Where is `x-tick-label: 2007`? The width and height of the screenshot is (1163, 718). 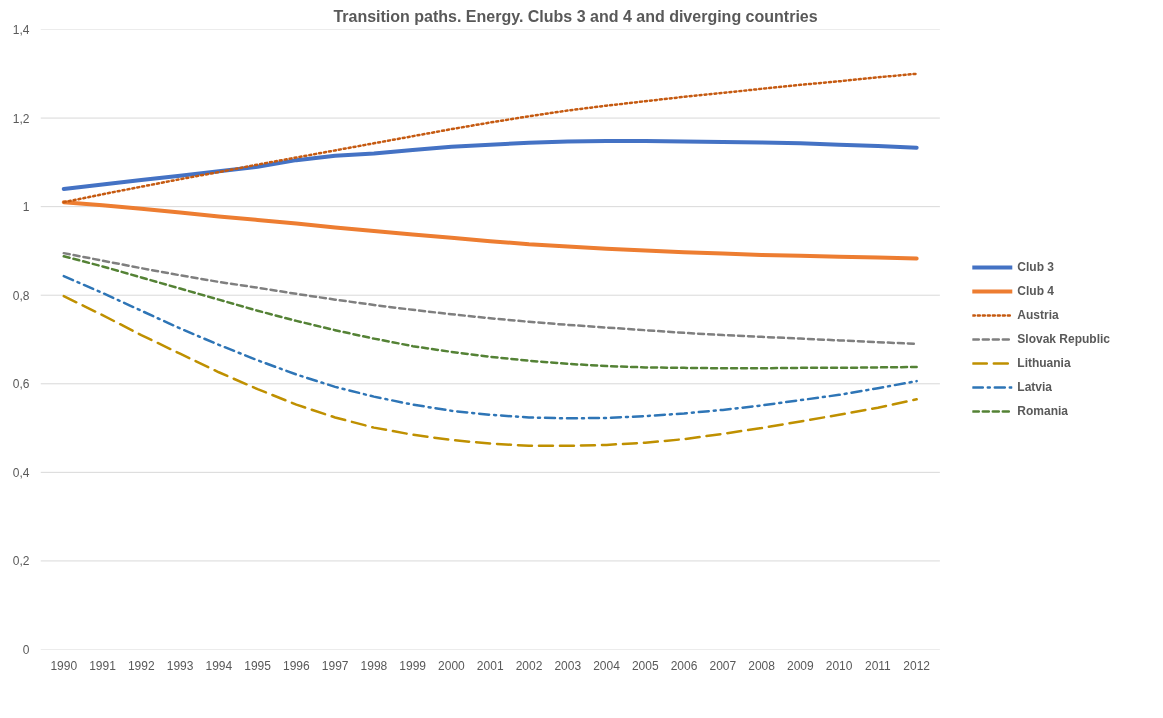
x-tick-label: 2007 is located at coordinates (723, 665).